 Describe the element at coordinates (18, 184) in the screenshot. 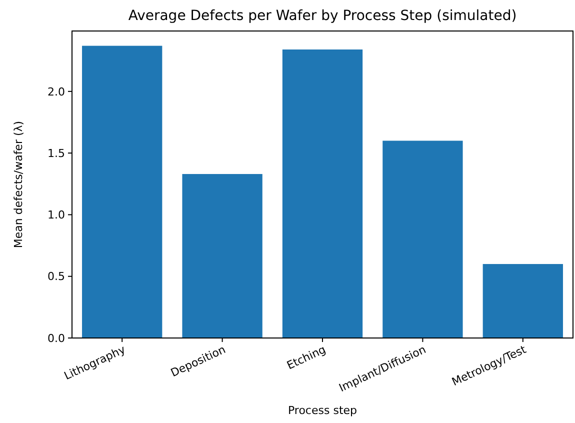

I see `y-axis-title: Mean defects/wafer (λ)` at that location.